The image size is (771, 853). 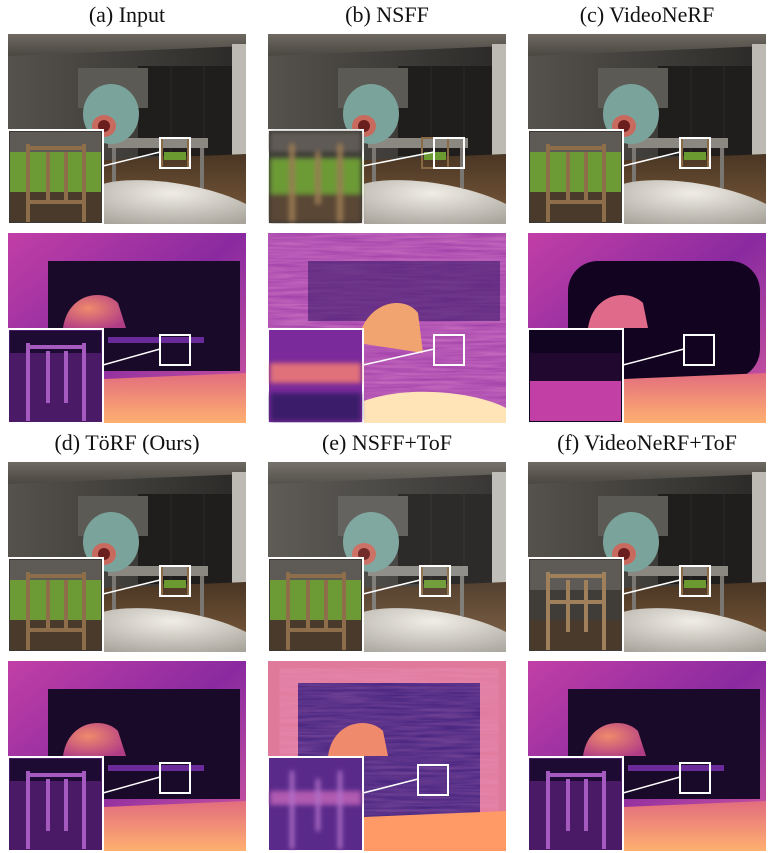 I want to click on panel-e-rgb, so click(x=387, y=557).